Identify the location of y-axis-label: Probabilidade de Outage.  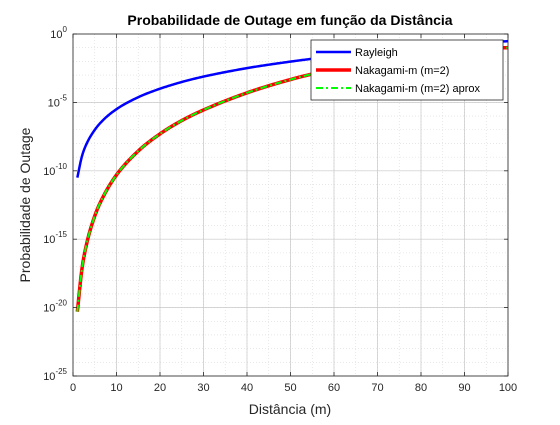
(25, 204).